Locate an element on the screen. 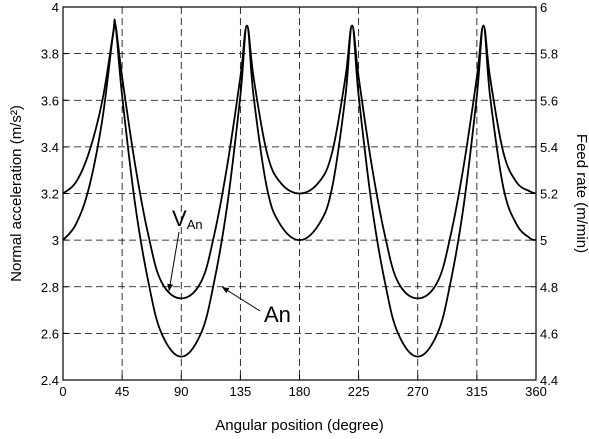 The image size is (589, 439). y-right-tick-label: 5 is located at coordinates (543, 240).